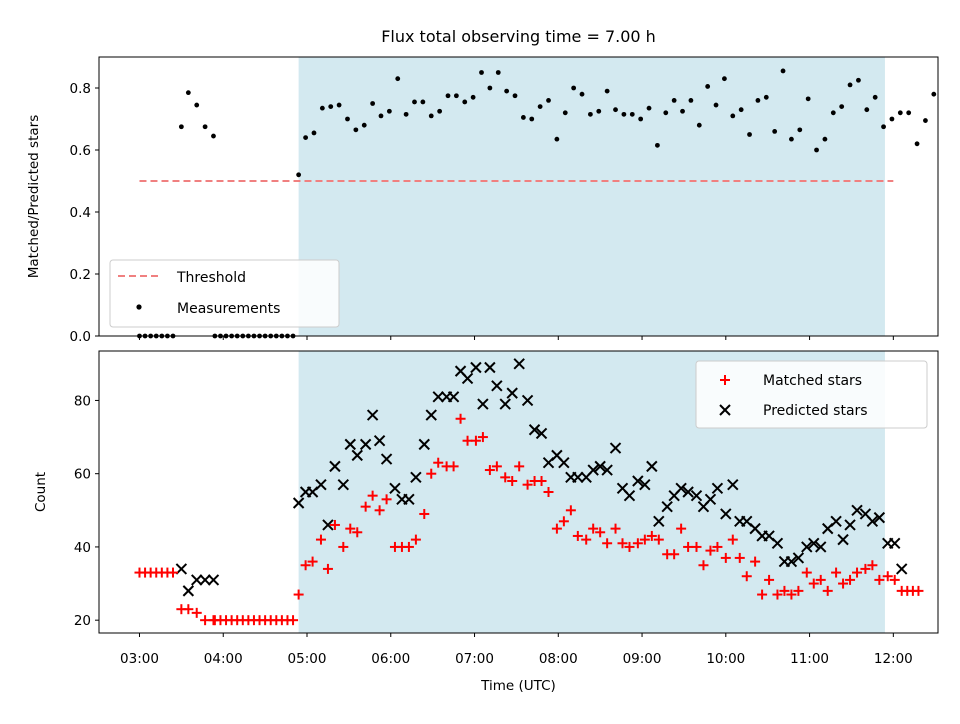 This screenshot has width=960, height=724. I want to click on time-x-tick-label: 12:00, so click(893, 659).